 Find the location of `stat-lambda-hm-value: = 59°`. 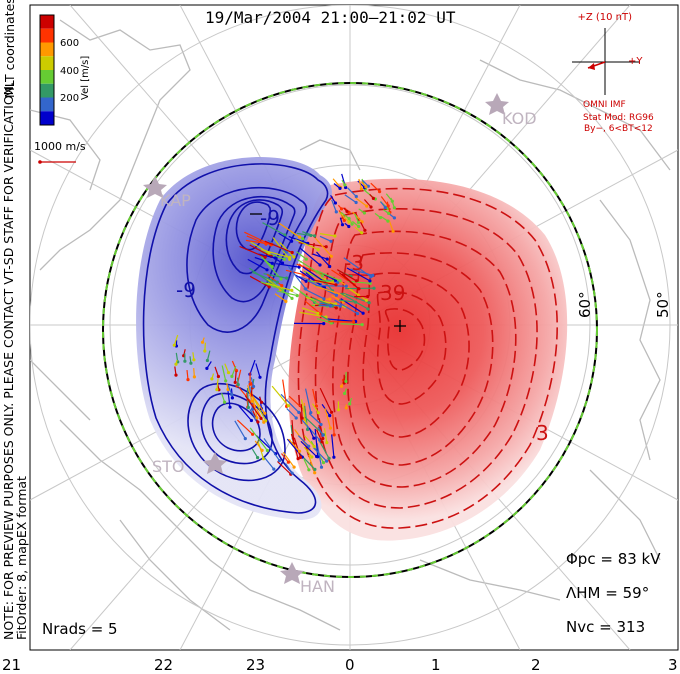

stat-lambda-hm-value: = 59° is located at coordinates (627, 593).